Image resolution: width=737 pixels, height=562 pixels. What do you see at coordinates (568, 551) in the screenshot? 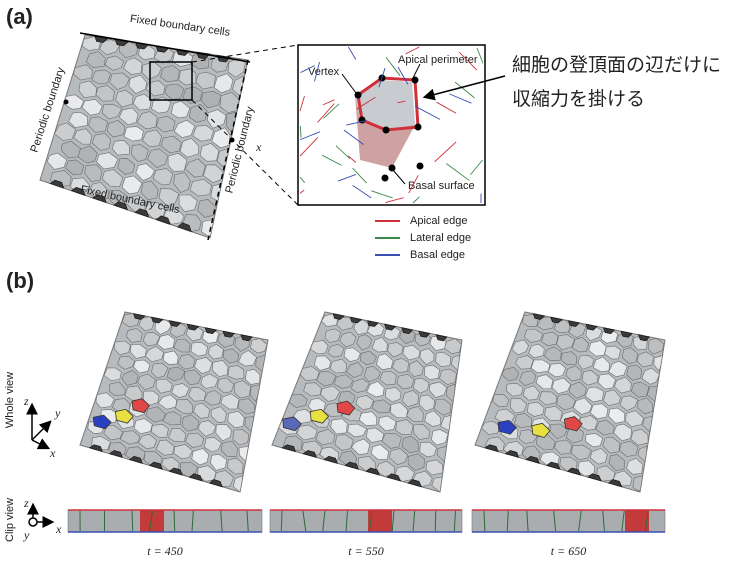
I see `time-label: t = 650` at bounding box center [568, 551].